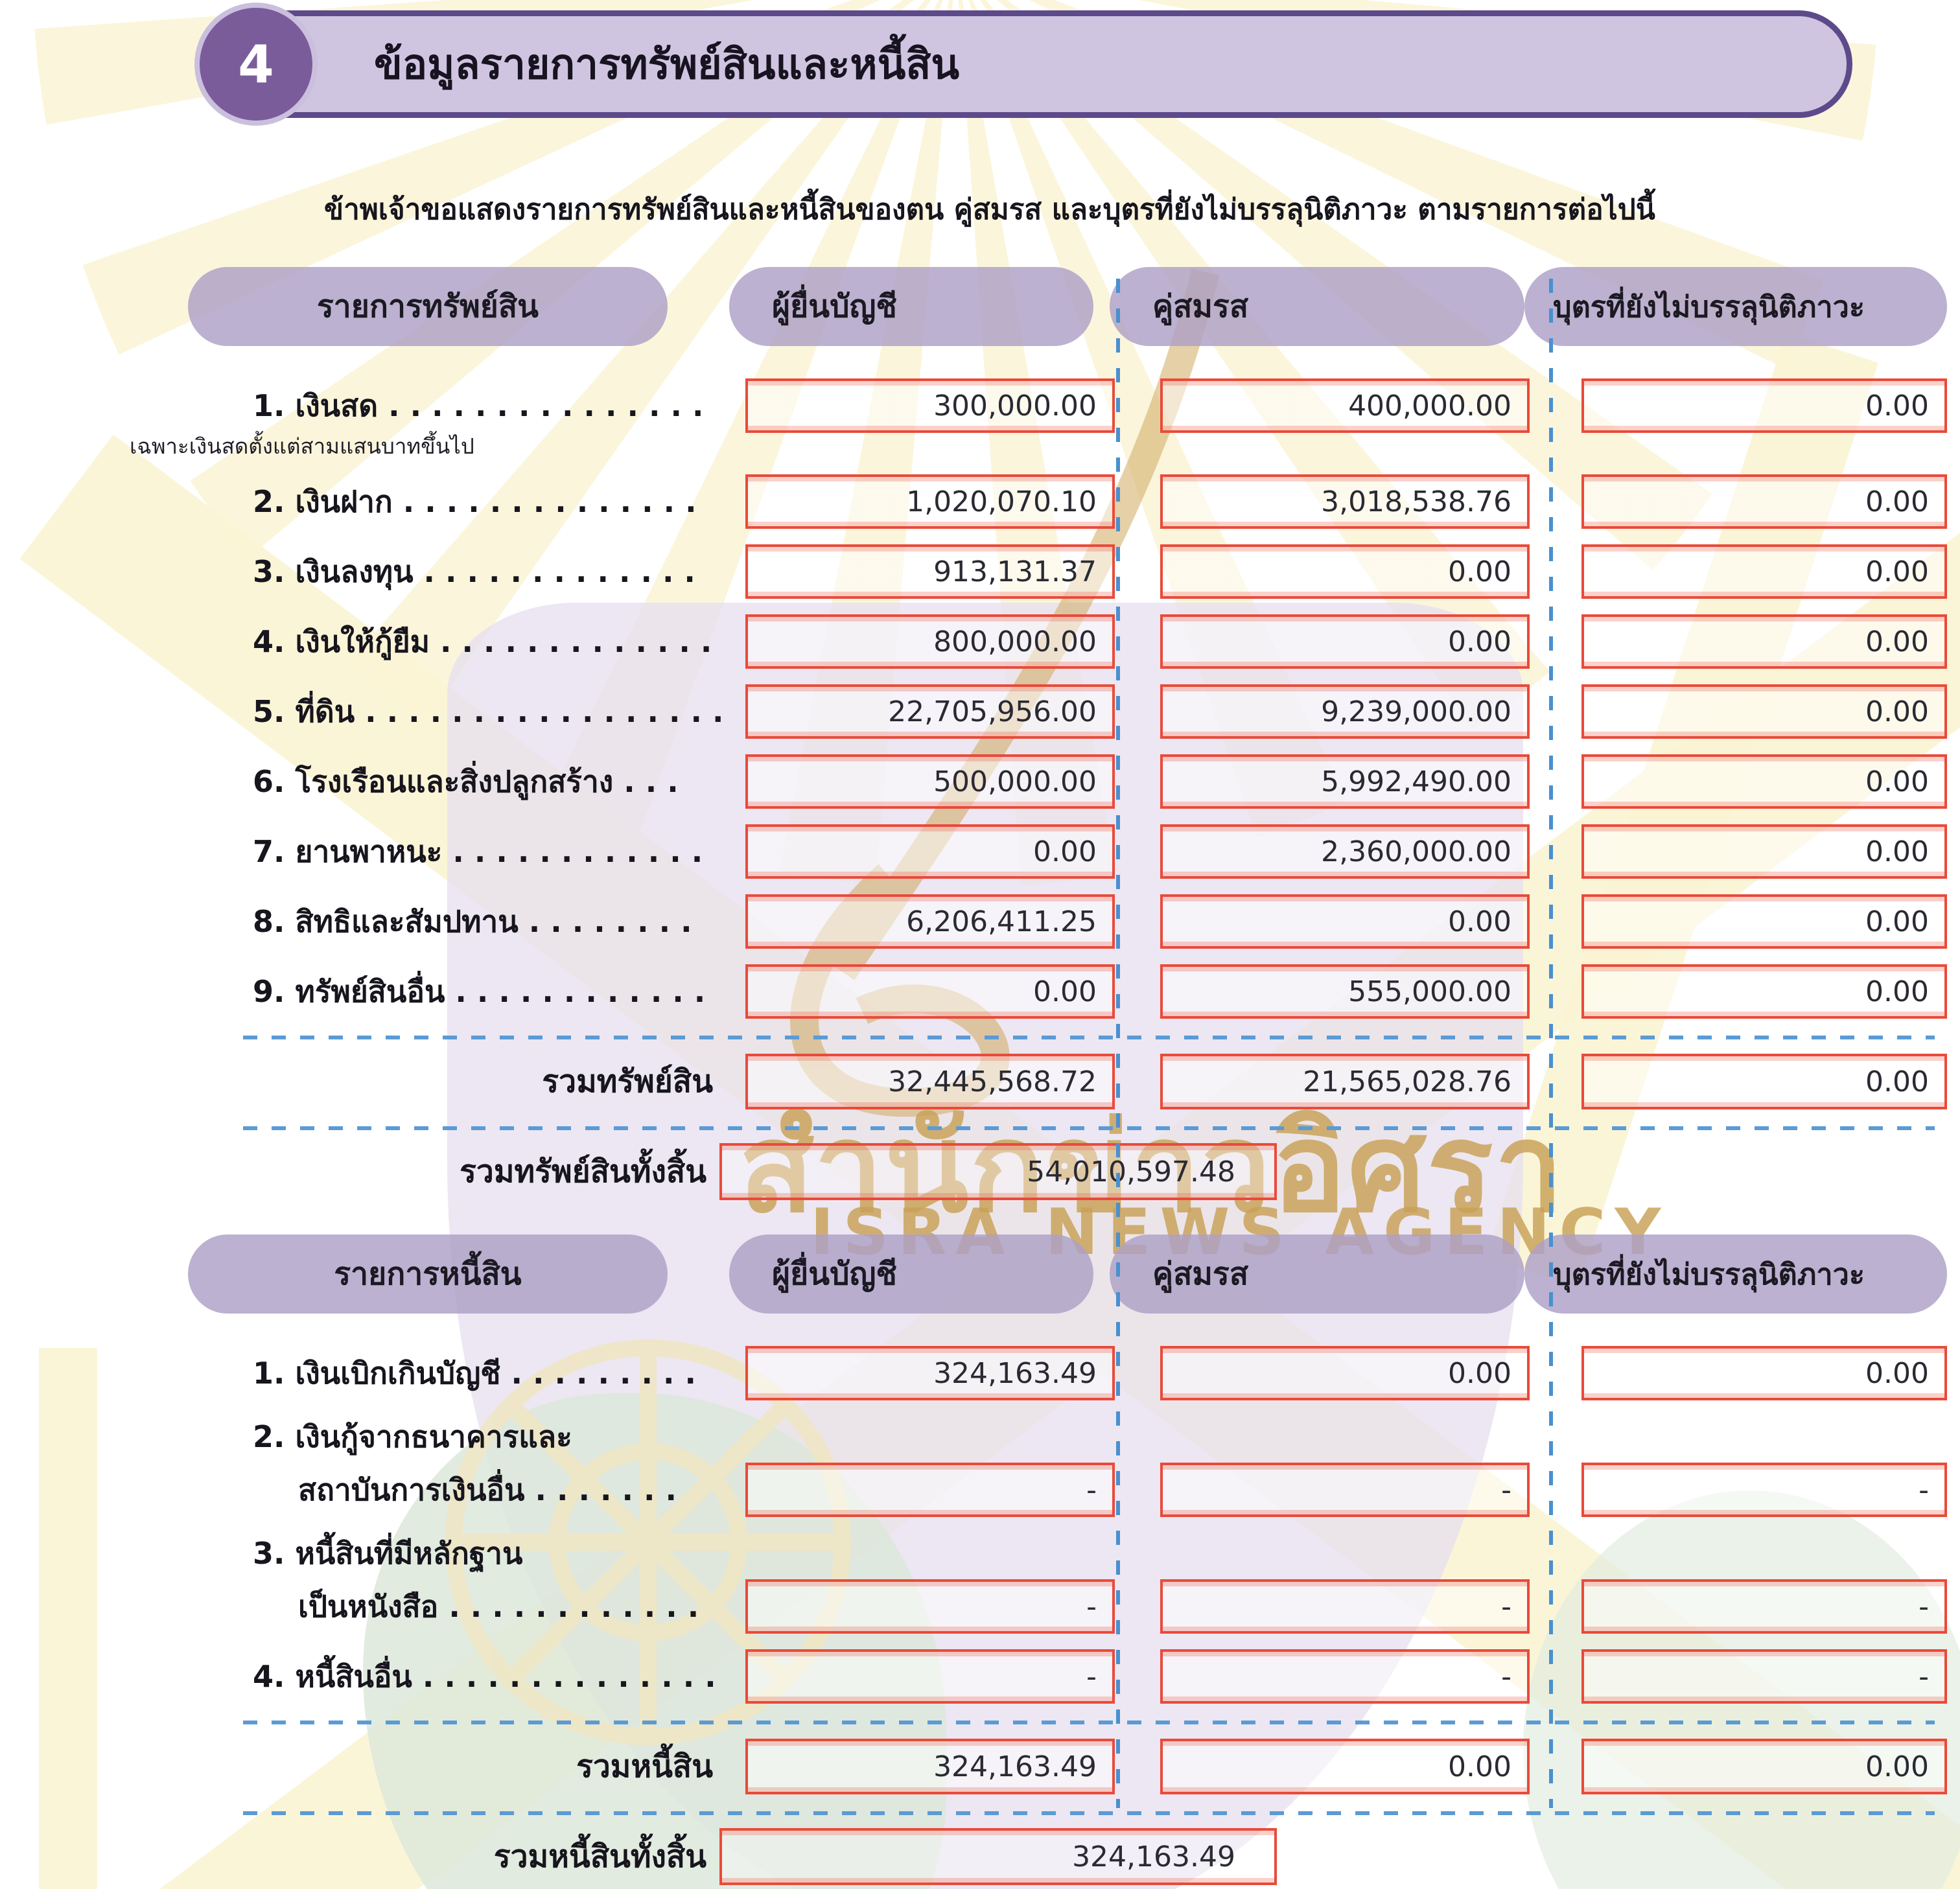 Image resolution: width=1960 pixels, height=1889 pixels. I want to click on row-label: 1. เงินเบิกเกินบัญชี . . . . . . . . ., so click(474, 1374).